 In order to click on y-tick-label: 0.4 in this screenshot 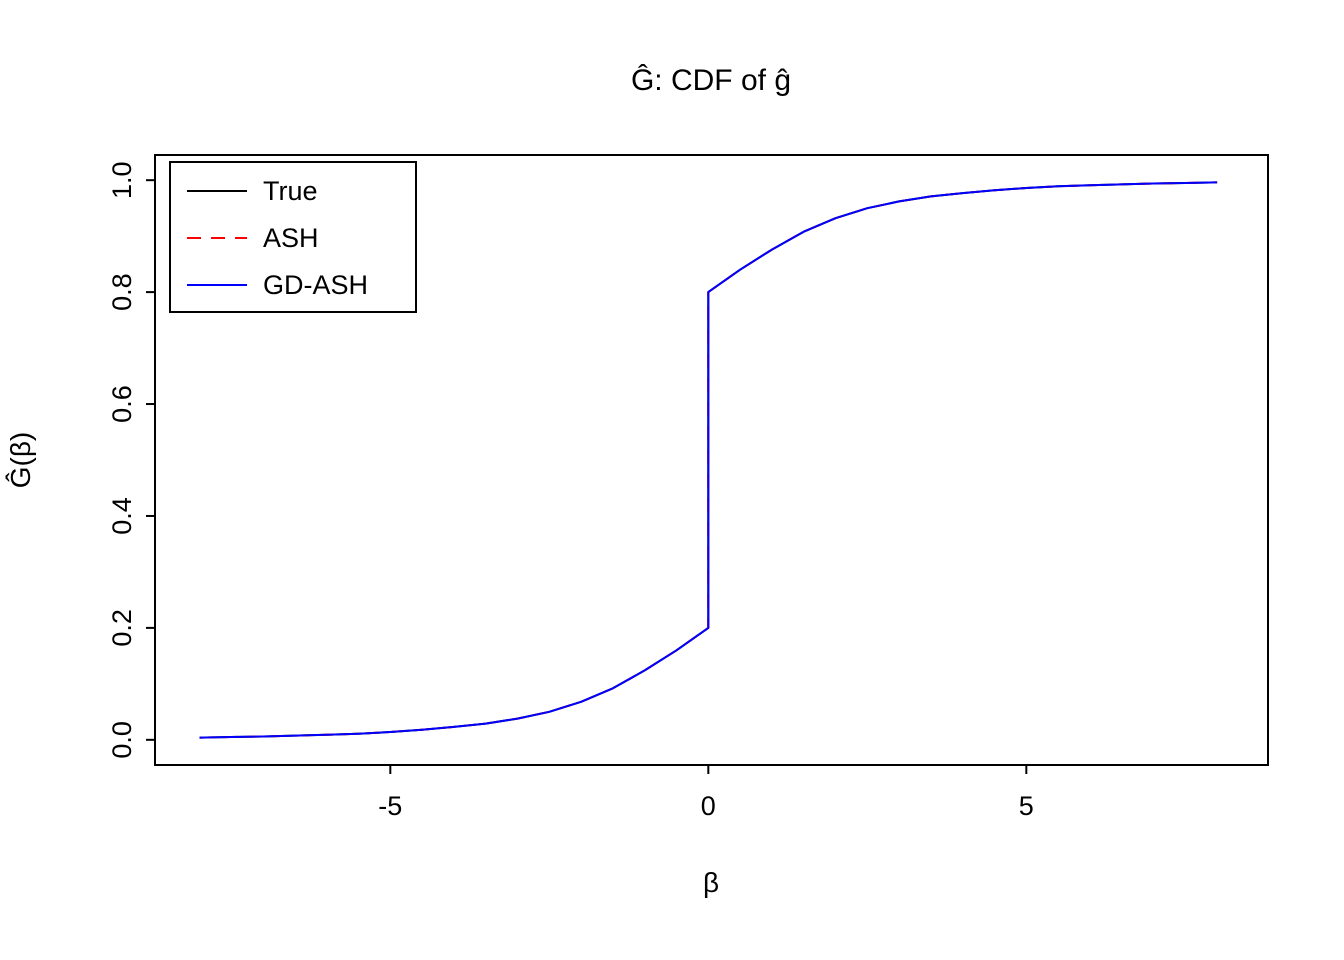, I will do `click(122, 516)`.